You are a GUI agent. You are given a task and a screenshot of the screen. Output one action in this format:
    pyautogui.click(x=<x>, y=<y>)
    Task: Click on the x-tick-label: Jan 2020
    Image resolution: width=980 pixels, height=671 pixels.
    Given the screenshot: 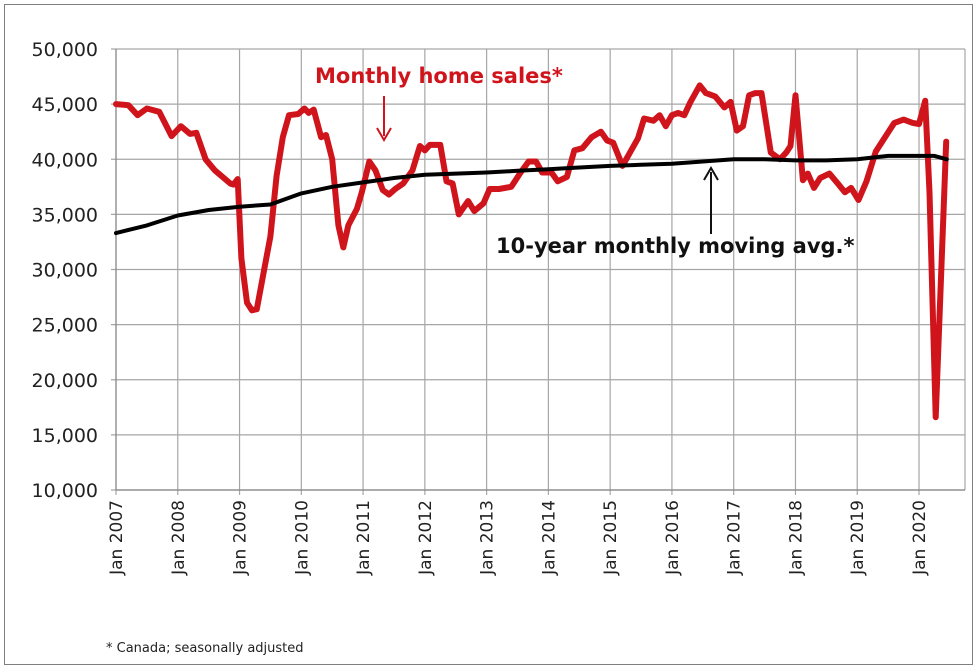 What is the action you would take?
    pyautogui.click(x=920, y=538)
    